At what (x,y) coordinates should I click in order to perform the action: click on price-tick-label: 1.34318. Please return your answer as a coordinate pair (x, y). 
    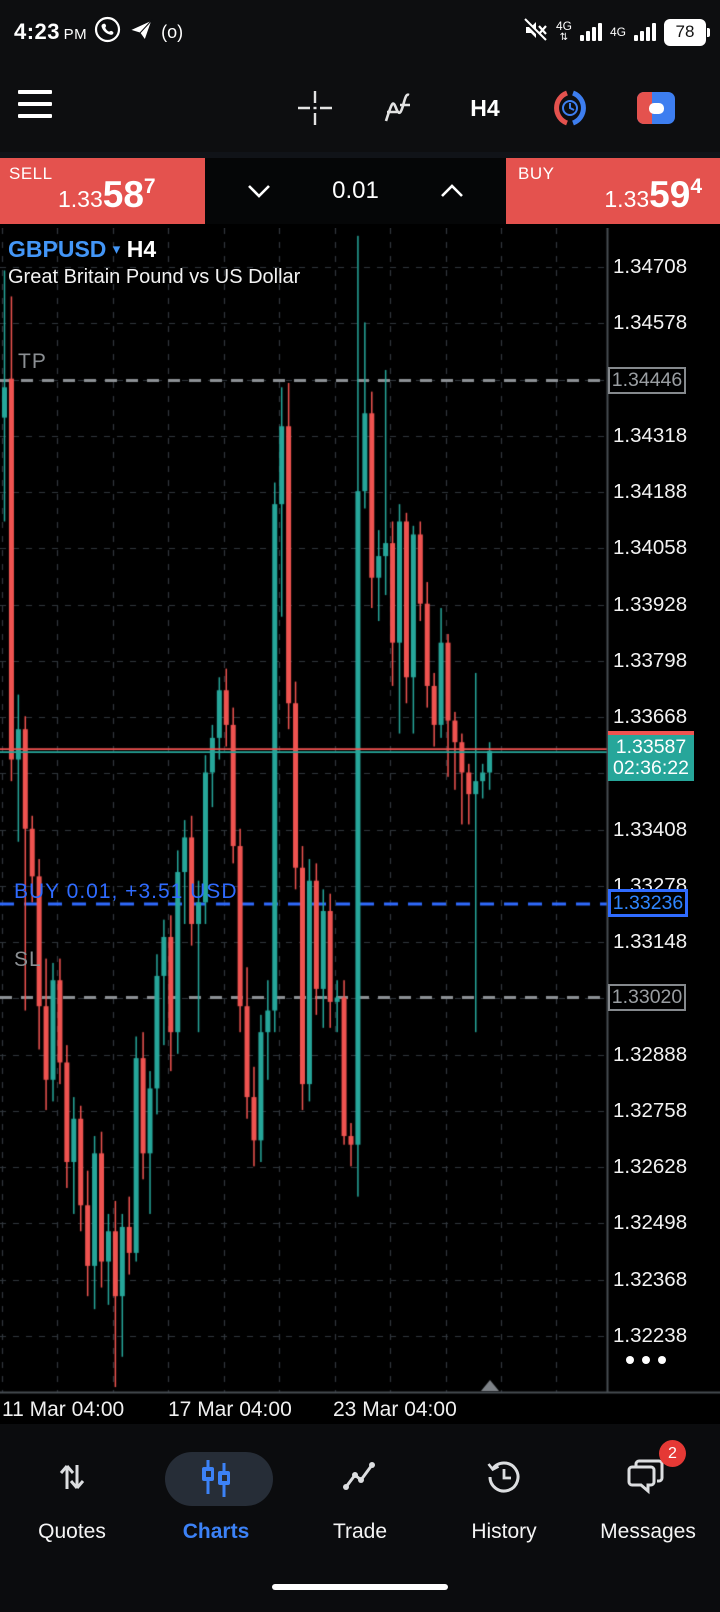
    Looking at the image, I should click on (650, 435).